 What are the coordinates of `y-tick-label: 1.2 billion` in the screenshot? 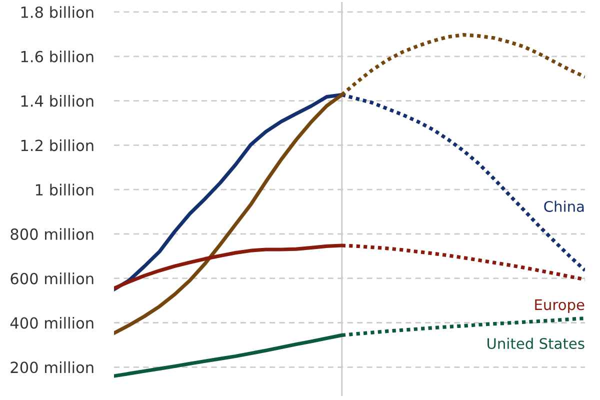 It's located at (57, 145).